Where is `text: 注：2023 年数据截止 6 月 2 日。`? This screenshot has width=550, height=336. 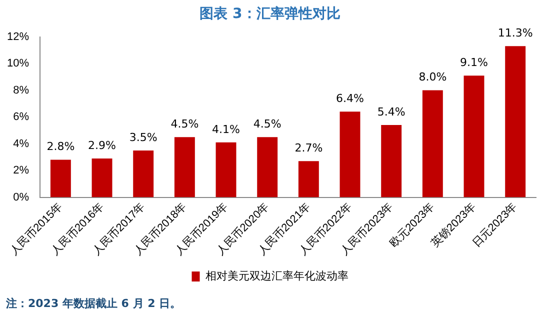
text: 注：2023 年数据截止 6 月 2 日。 is located at coordinates (94, 303).